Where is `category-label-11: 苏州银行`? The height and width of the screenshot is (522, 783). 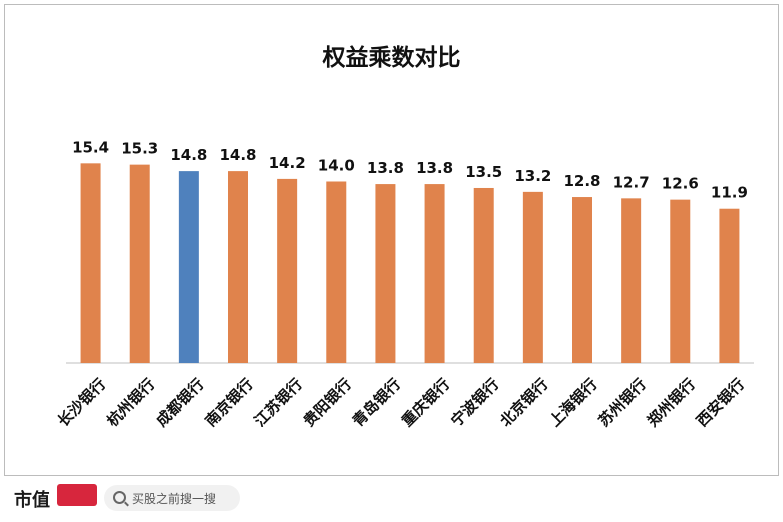
category-label-11: 苏州银行 is located at coordinates (622, 402).